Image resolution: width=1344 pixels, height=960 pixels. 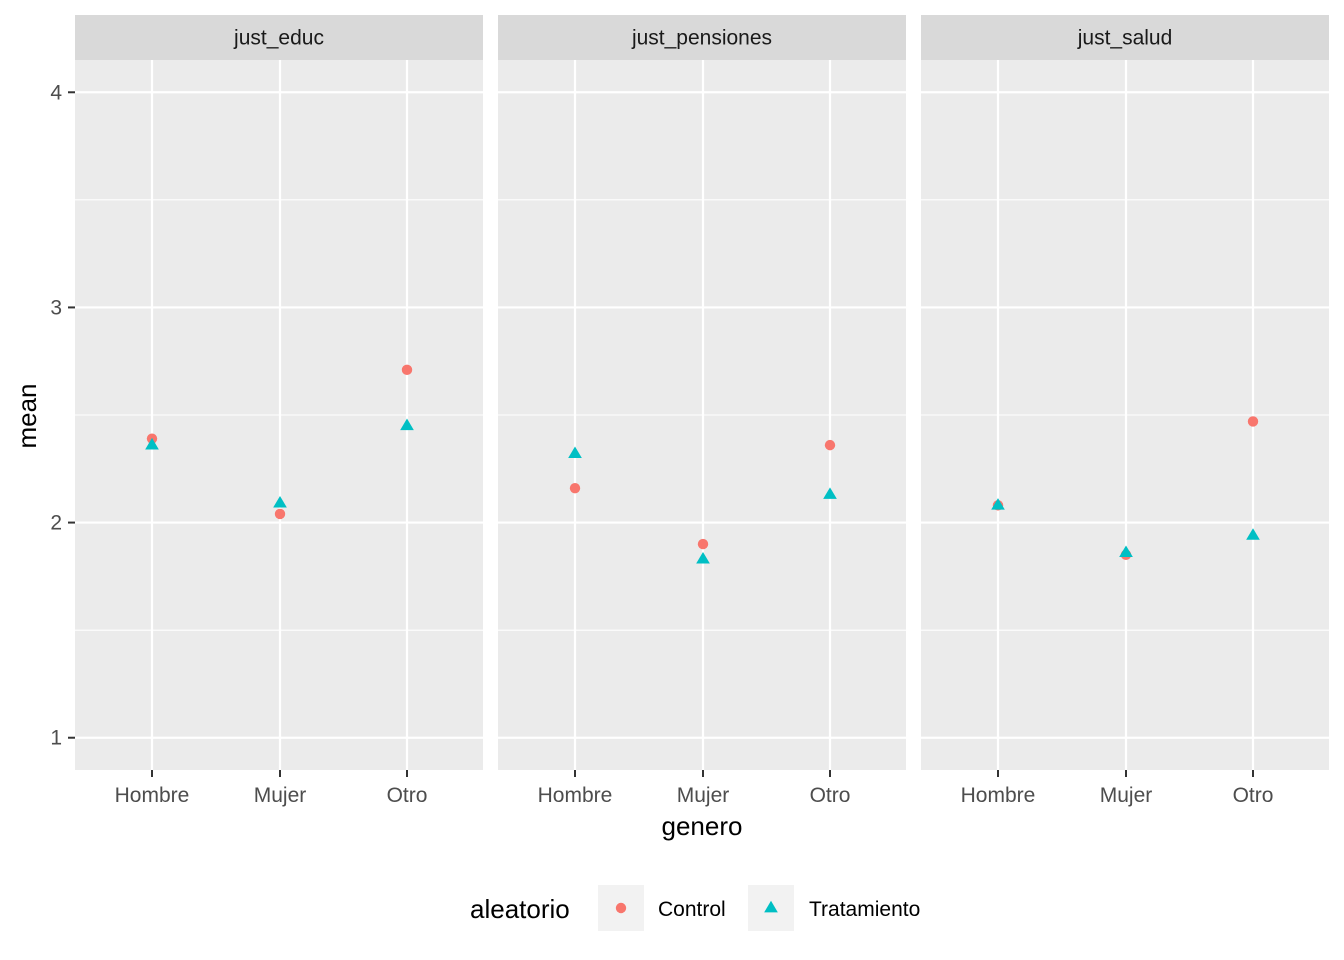 I want to click on y-tick-label: 2, so click(x=56, y=523).